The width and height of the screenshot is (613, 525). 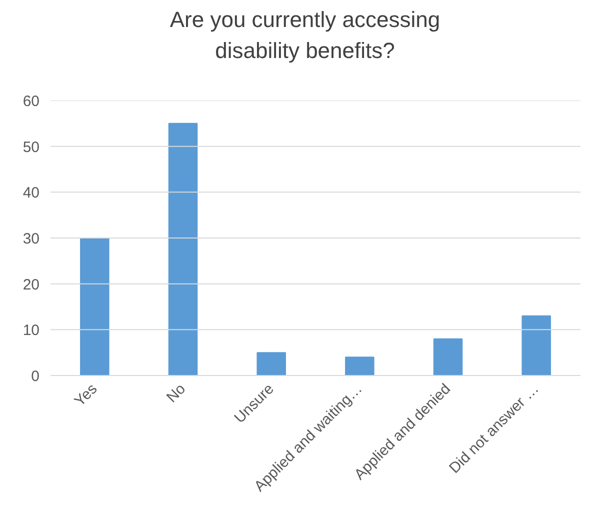 What do you see at coordinates (86, 395) in the screenshot?
I see `x-tick-label: Yes` at bounding box center [86, 395].